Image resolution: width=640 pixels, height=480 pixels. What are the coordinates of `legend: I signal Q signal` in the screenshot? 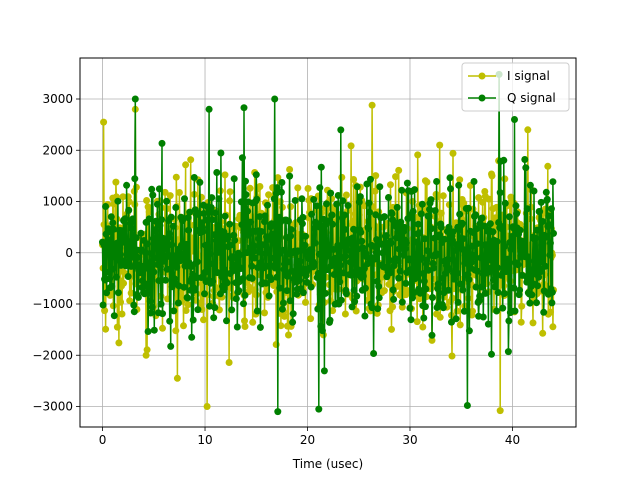 It's located at (515, 87).